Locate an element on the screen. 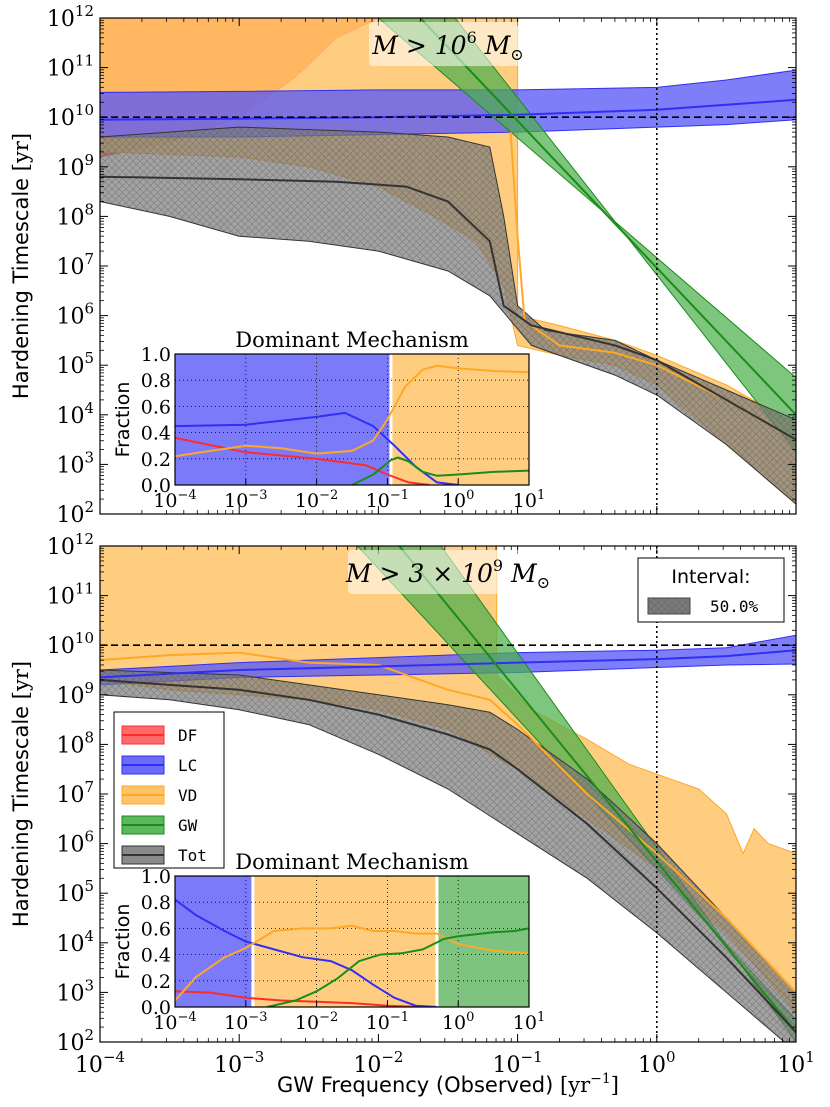 This screenshot has height=1107, width=830. top-mass-label-box is located at coordinates (448, 44).